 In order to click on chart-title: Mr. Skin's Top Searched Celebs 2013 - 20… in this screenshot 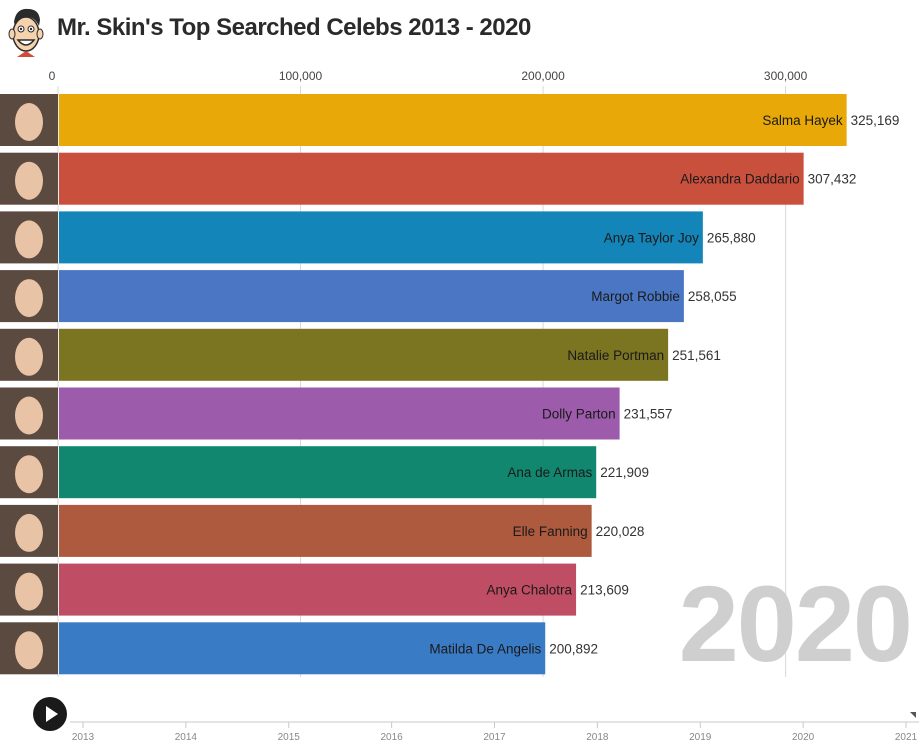, I will do `click(294, 27)`.